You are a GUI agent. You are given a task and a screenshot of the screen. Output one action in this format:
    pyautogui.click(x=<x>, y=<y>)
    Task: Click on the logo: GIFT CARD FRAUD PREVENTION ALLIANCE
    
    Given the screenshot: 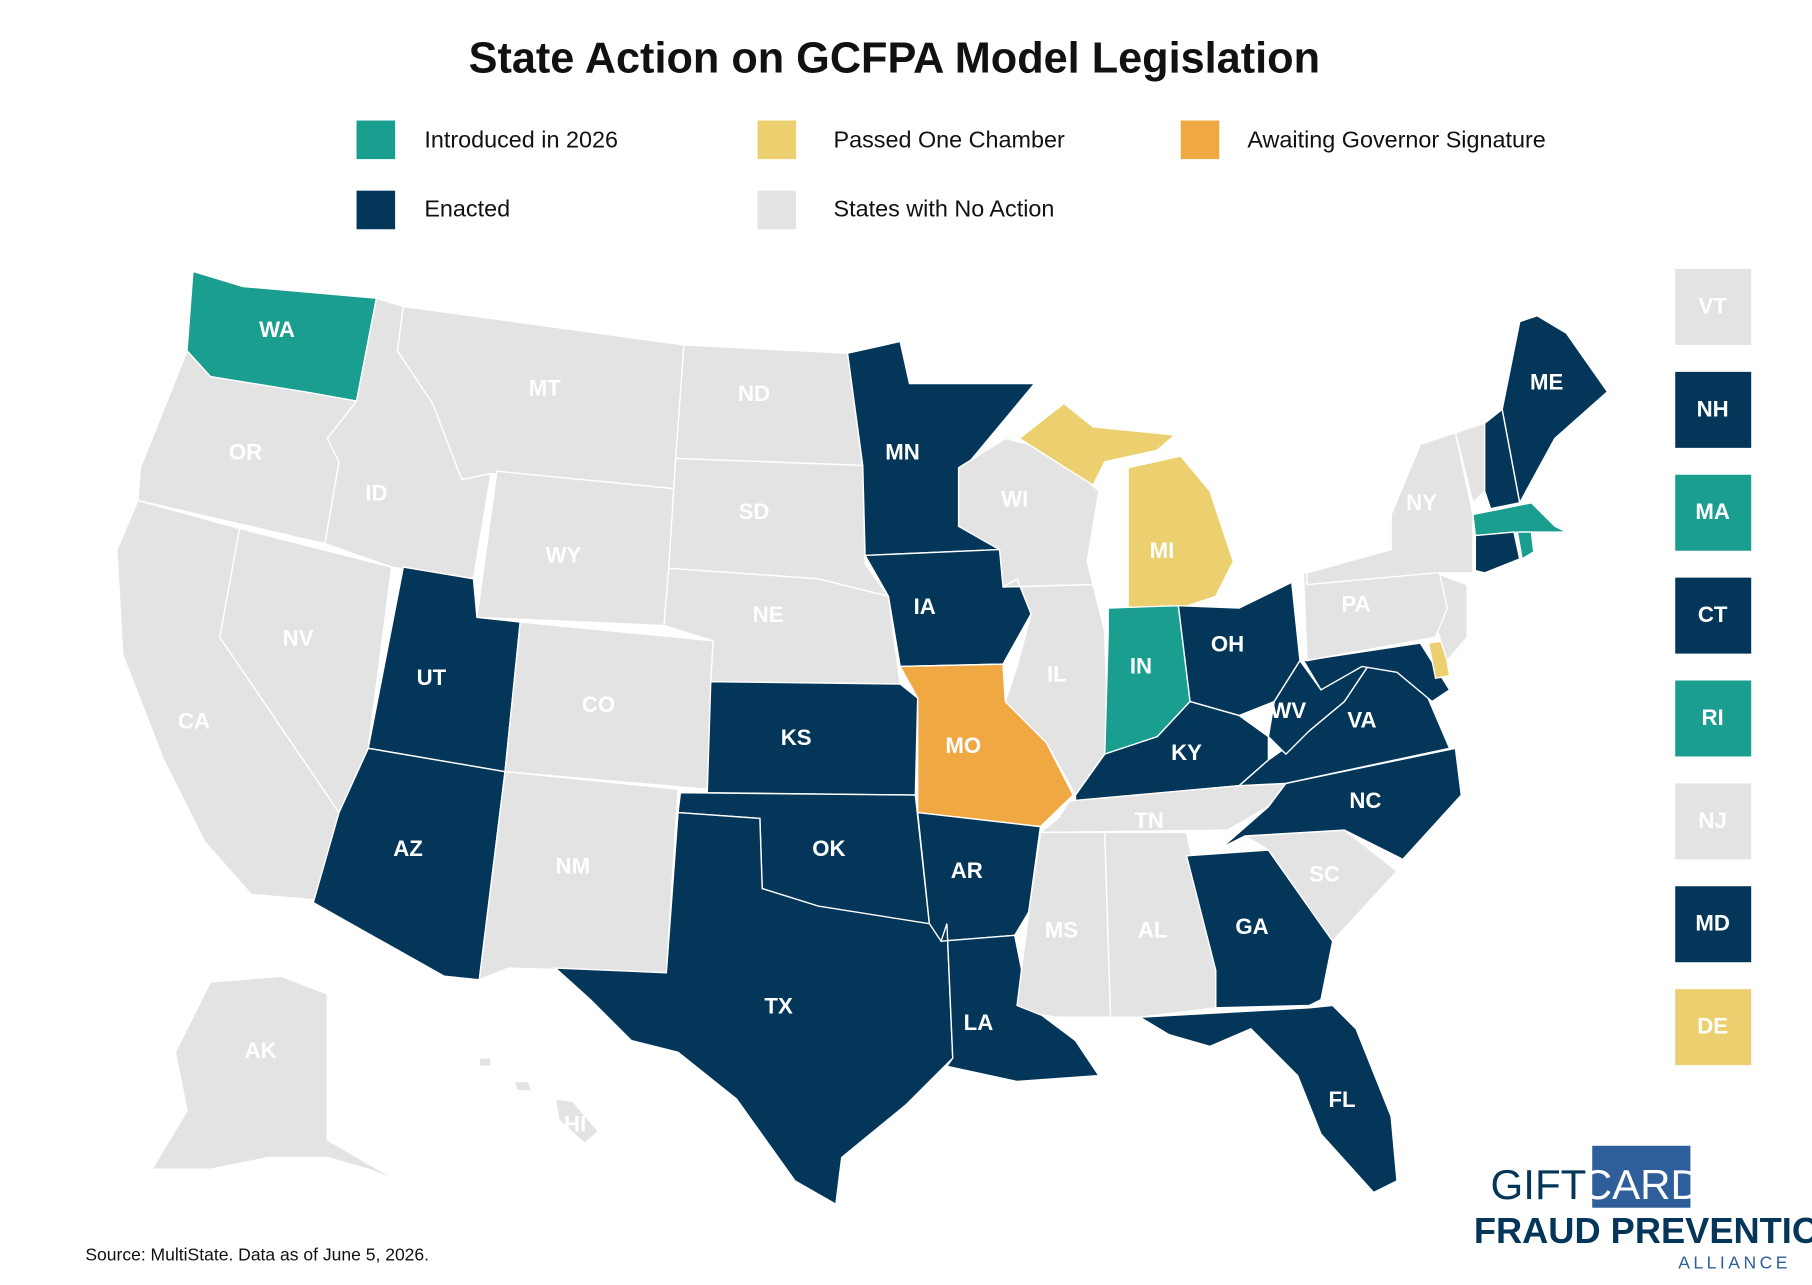 What is the action you would take?
    pyautogui.click(x=1643, y=1208)
    